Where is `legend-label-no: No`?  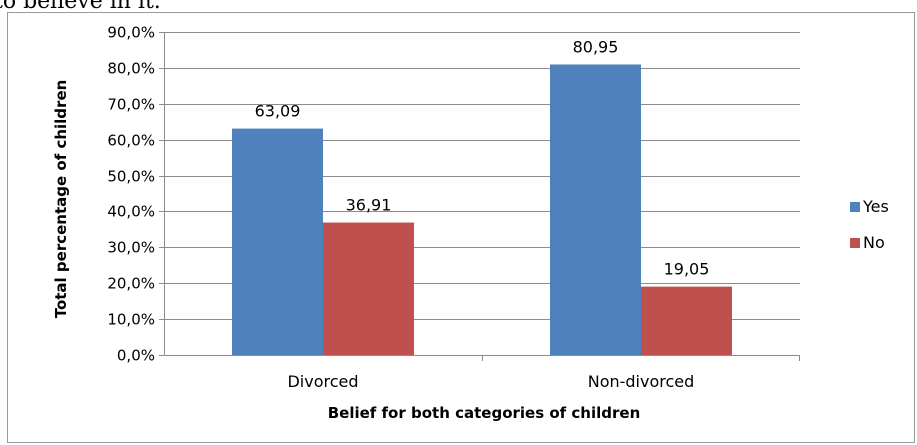
legend-label-no: No is located at coordinates (874, 242).